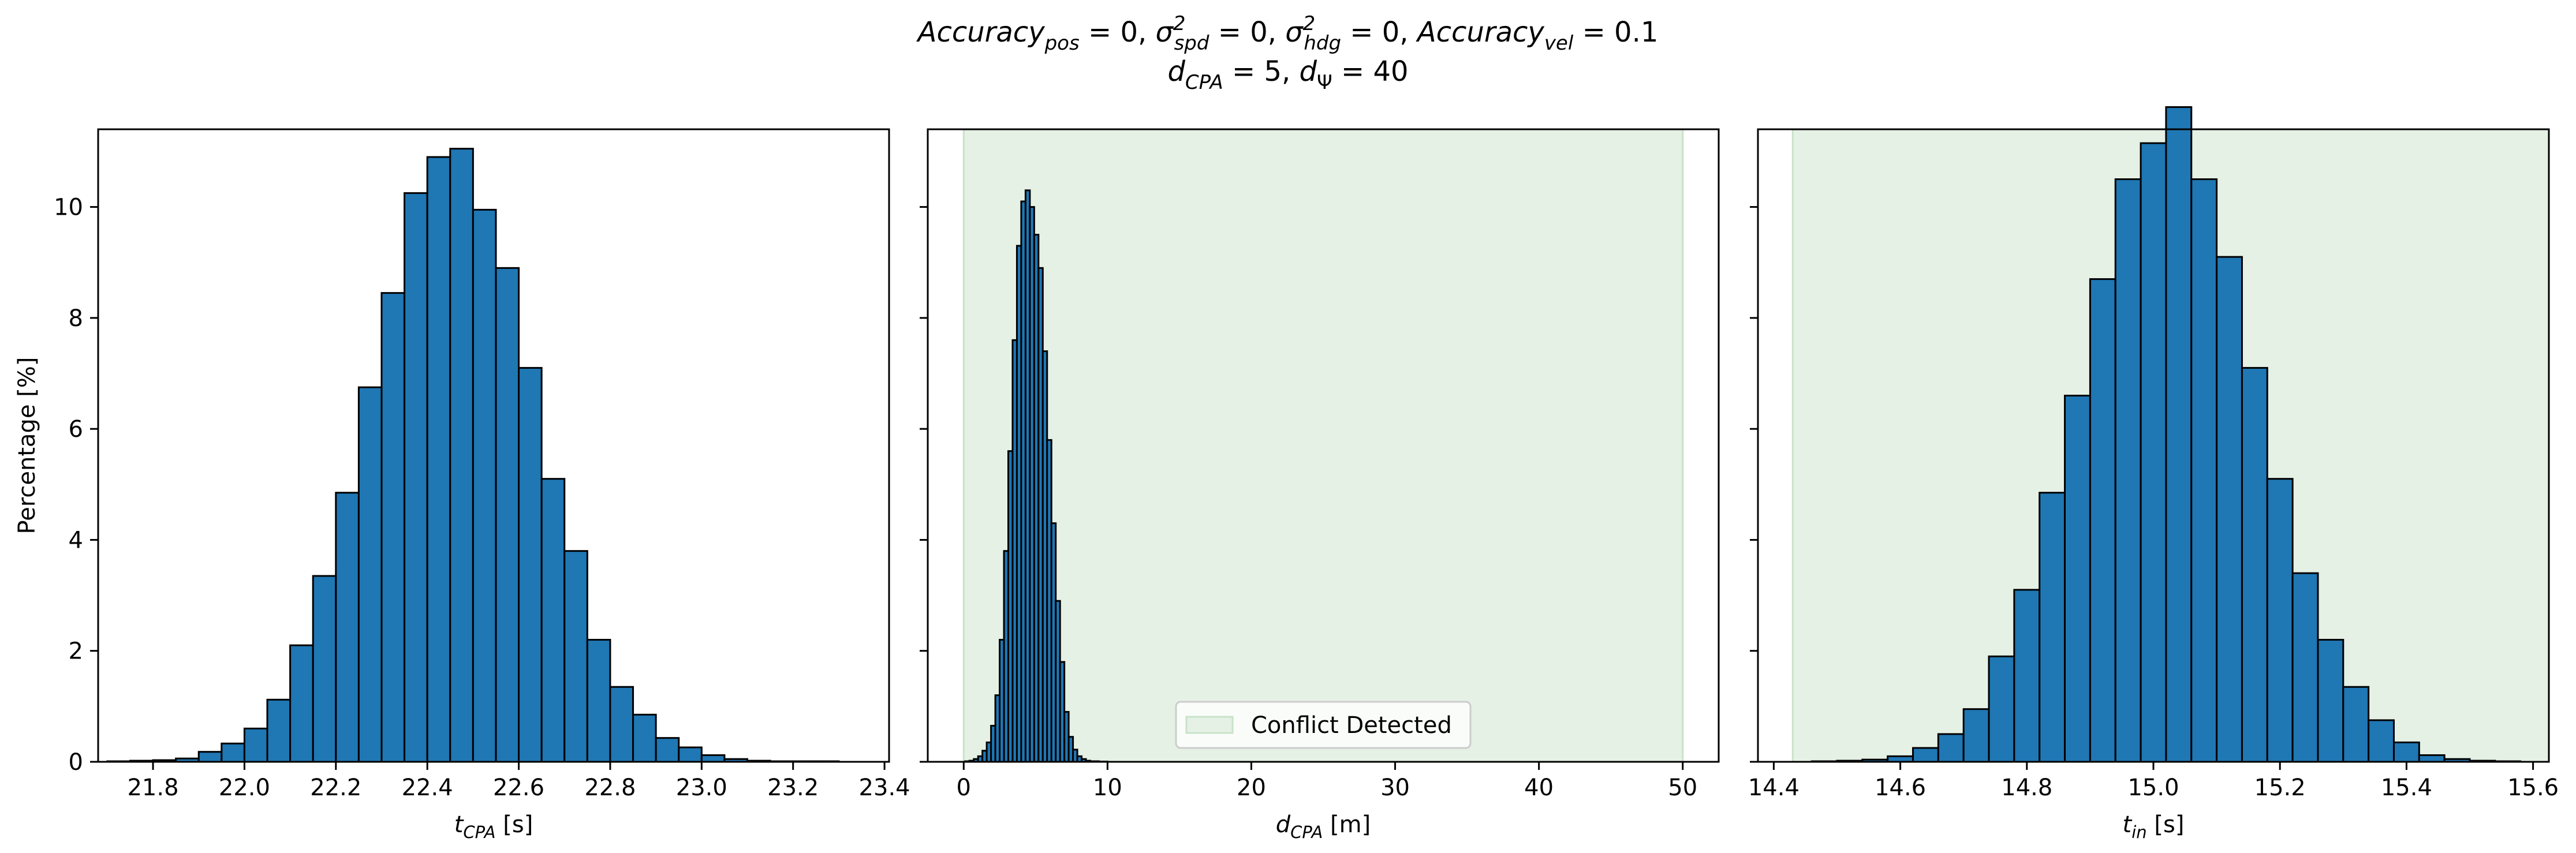  Describe the element at coordinates (2153, 788) in the screenshot. I see `x-tick-label: 15.0` at that location.